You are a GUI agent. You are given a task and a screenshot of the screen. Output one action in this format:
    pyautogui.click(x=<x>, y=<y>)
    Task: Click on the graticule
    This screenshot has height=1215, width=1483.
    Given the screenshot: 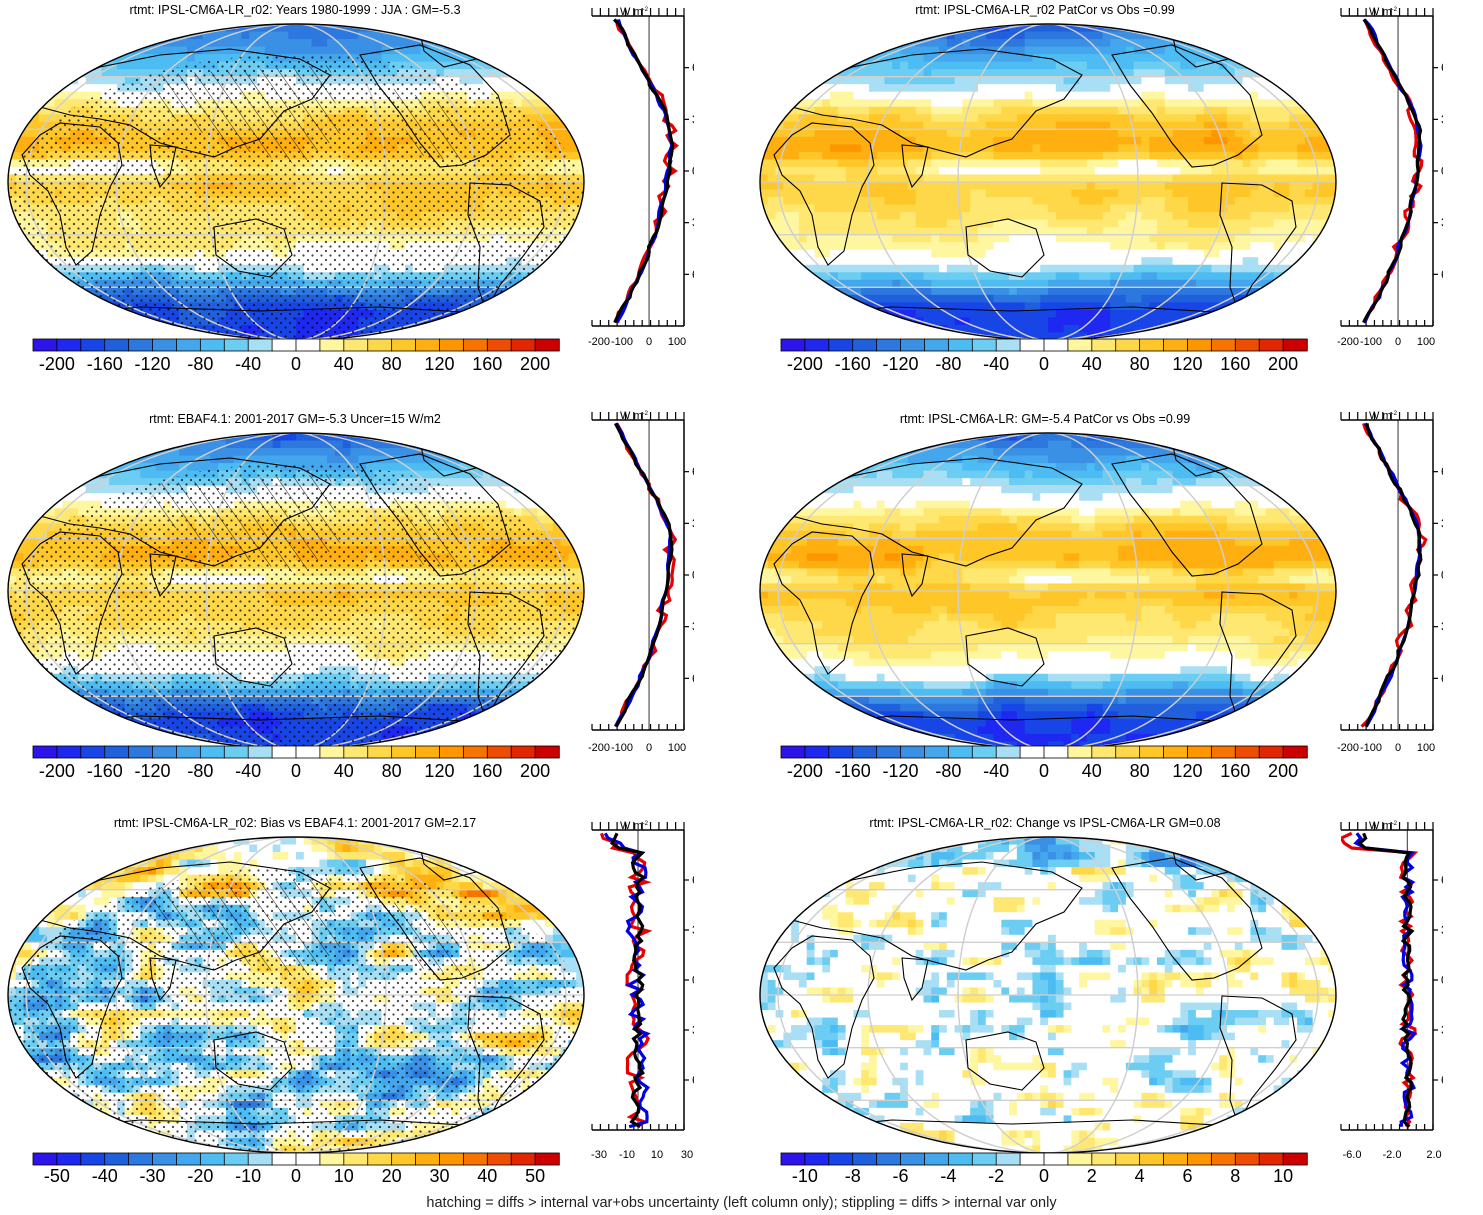 What is the action you would take?
    pyautogui.click(x=1048, y=591)
    